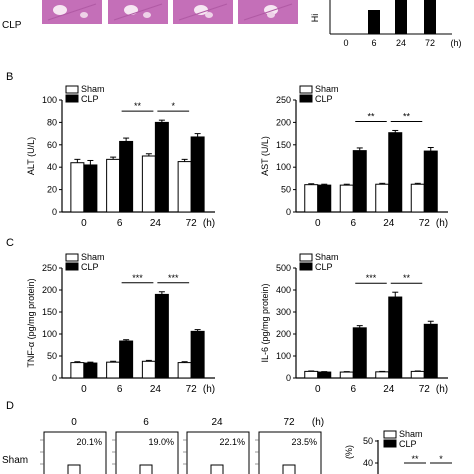  I want to click on y-tick-label: 40, so click(368, 463).